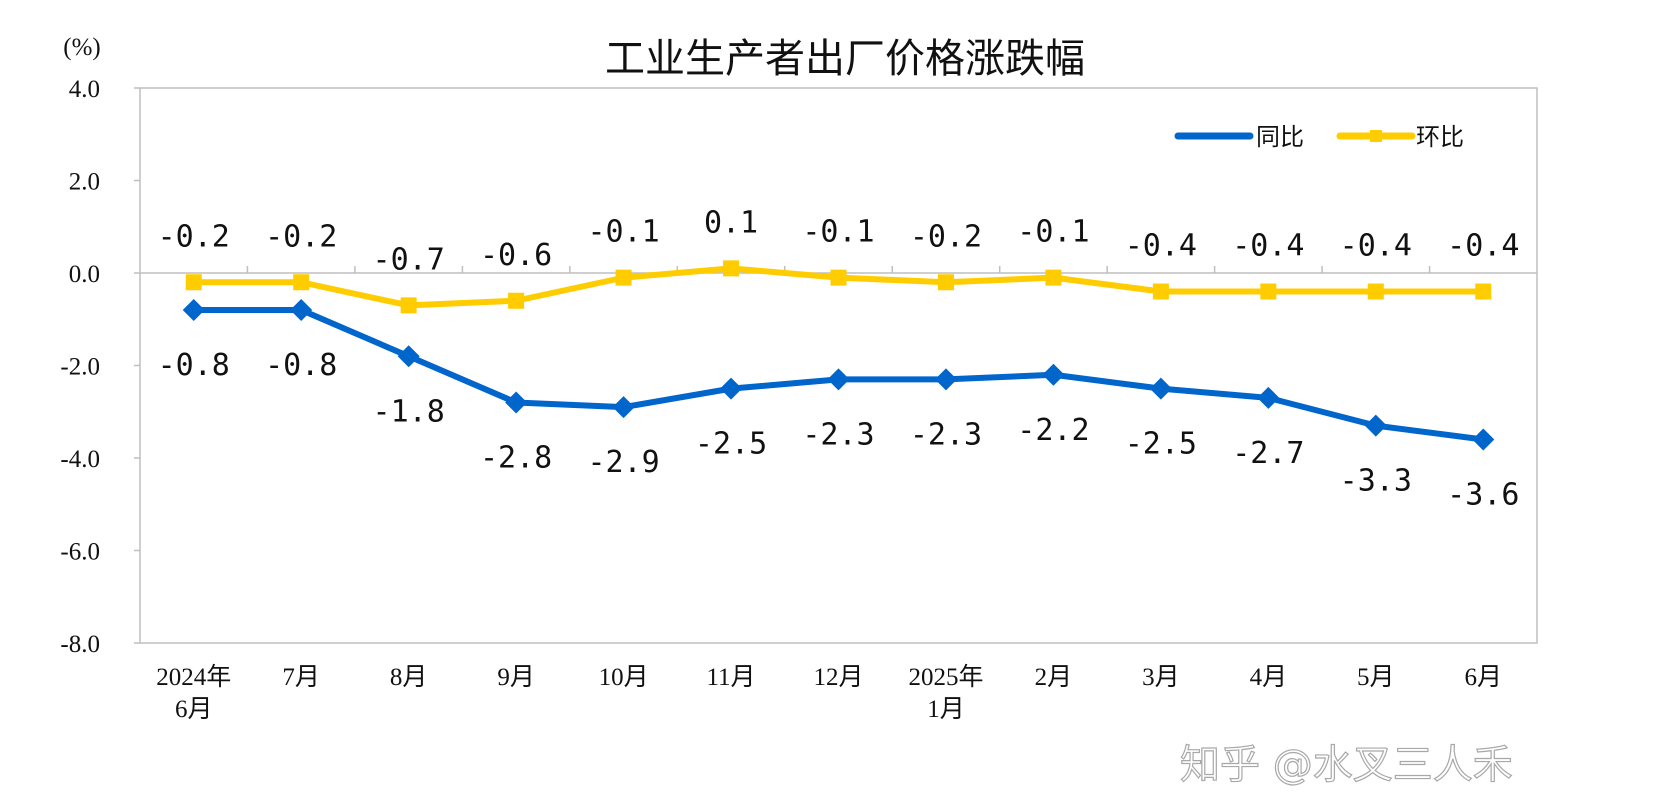 The width and height of the screenshot is (1658, 795). Describe the element at coordinates (84, 274) in the screenshot. I see `y-tick-label: 0.0` at that location.